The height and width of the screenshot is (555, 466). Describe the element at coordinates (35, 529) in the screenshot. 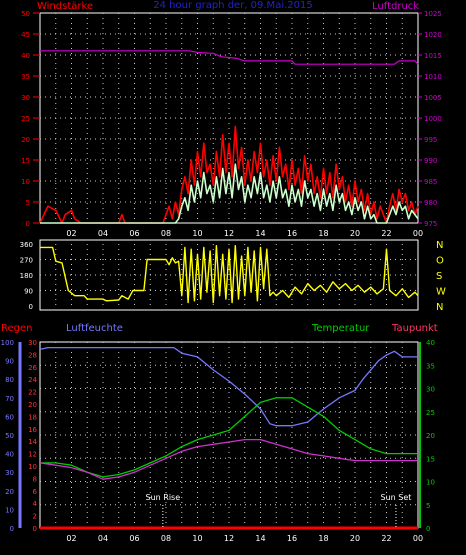

I see `y-tick-label-inner: 0` at that location.